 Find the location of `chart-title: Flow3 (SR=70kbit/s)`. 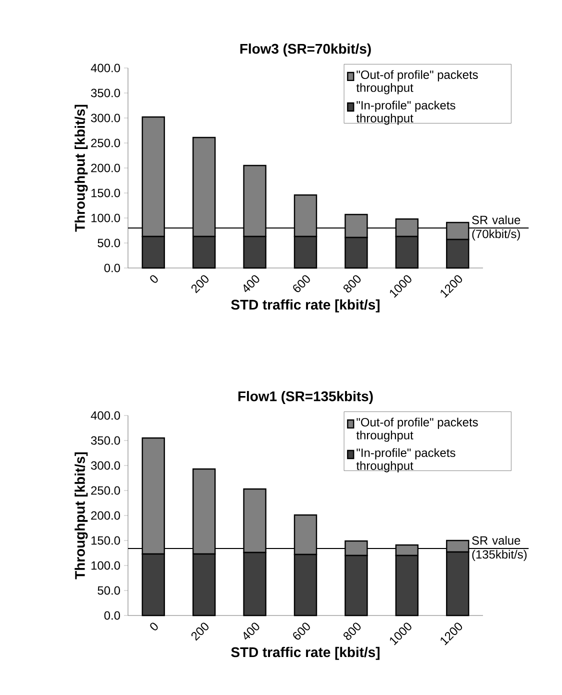

chart-title: Flow3 (SR=70kbit/s) is located at coordinates (305, 49).